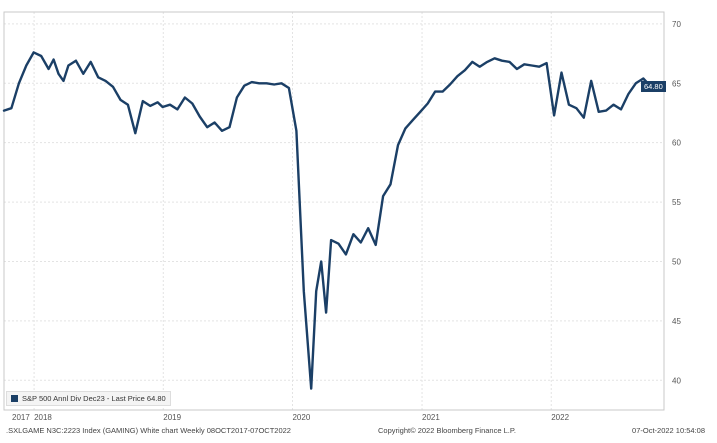 This screenshot has height=443, width=717. Describe the element at coordinates (560, 417) in the screenshot. I see `x-tick-label: 2022` at that location.